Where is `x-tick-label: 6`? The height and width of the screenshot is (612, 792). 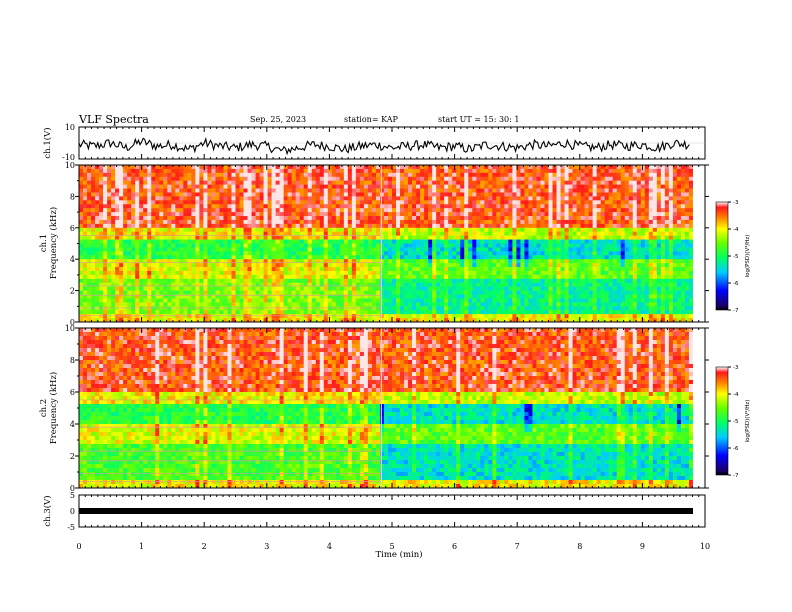 x-tick-label: 6 is located at coordinates (454, 546).